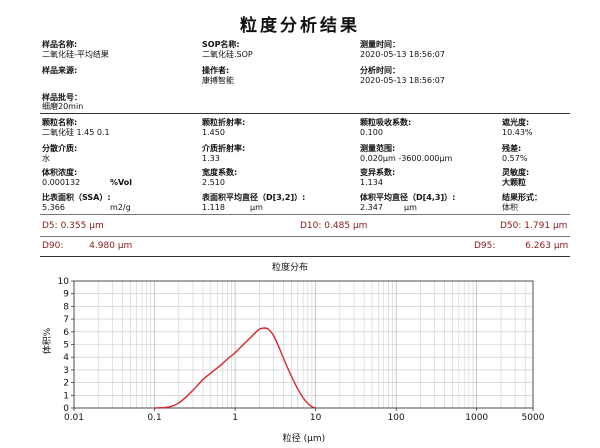  I want to click on x-tick-label: 1, so click(235, 418).